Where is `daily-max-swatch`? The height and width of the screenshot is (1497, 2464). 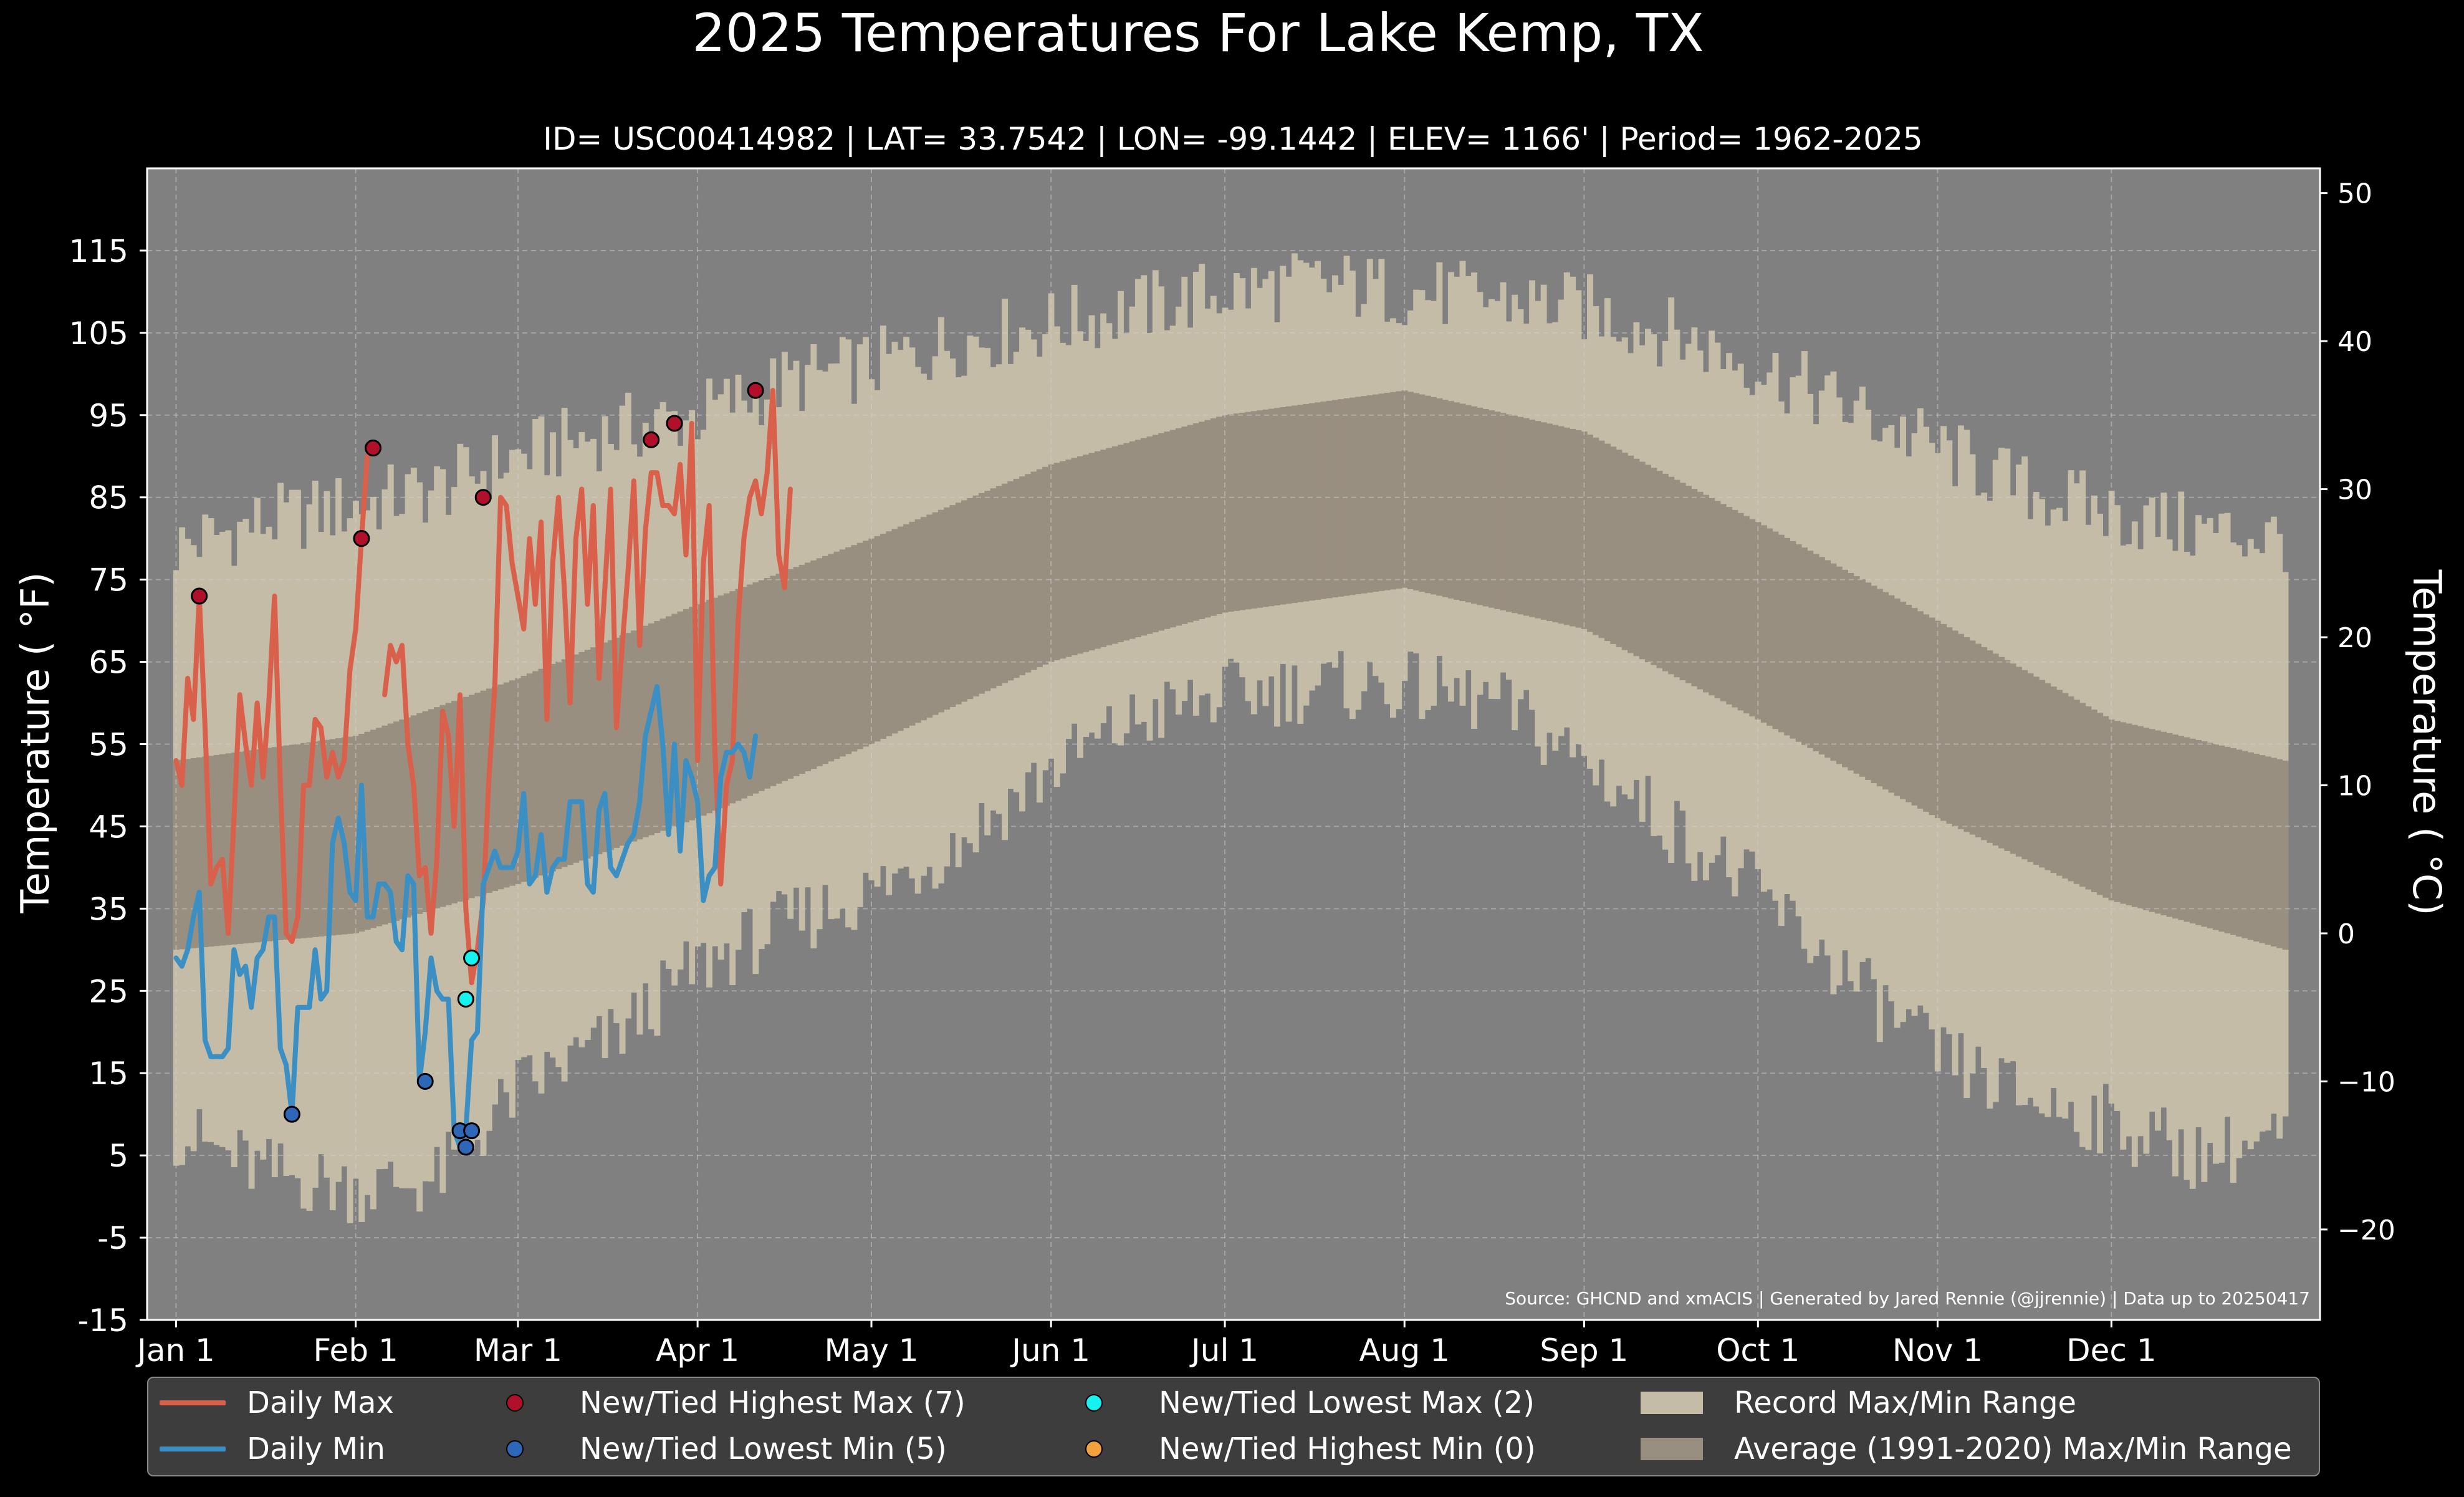
daily-max-swatch is located at coordinates (193, 1402).